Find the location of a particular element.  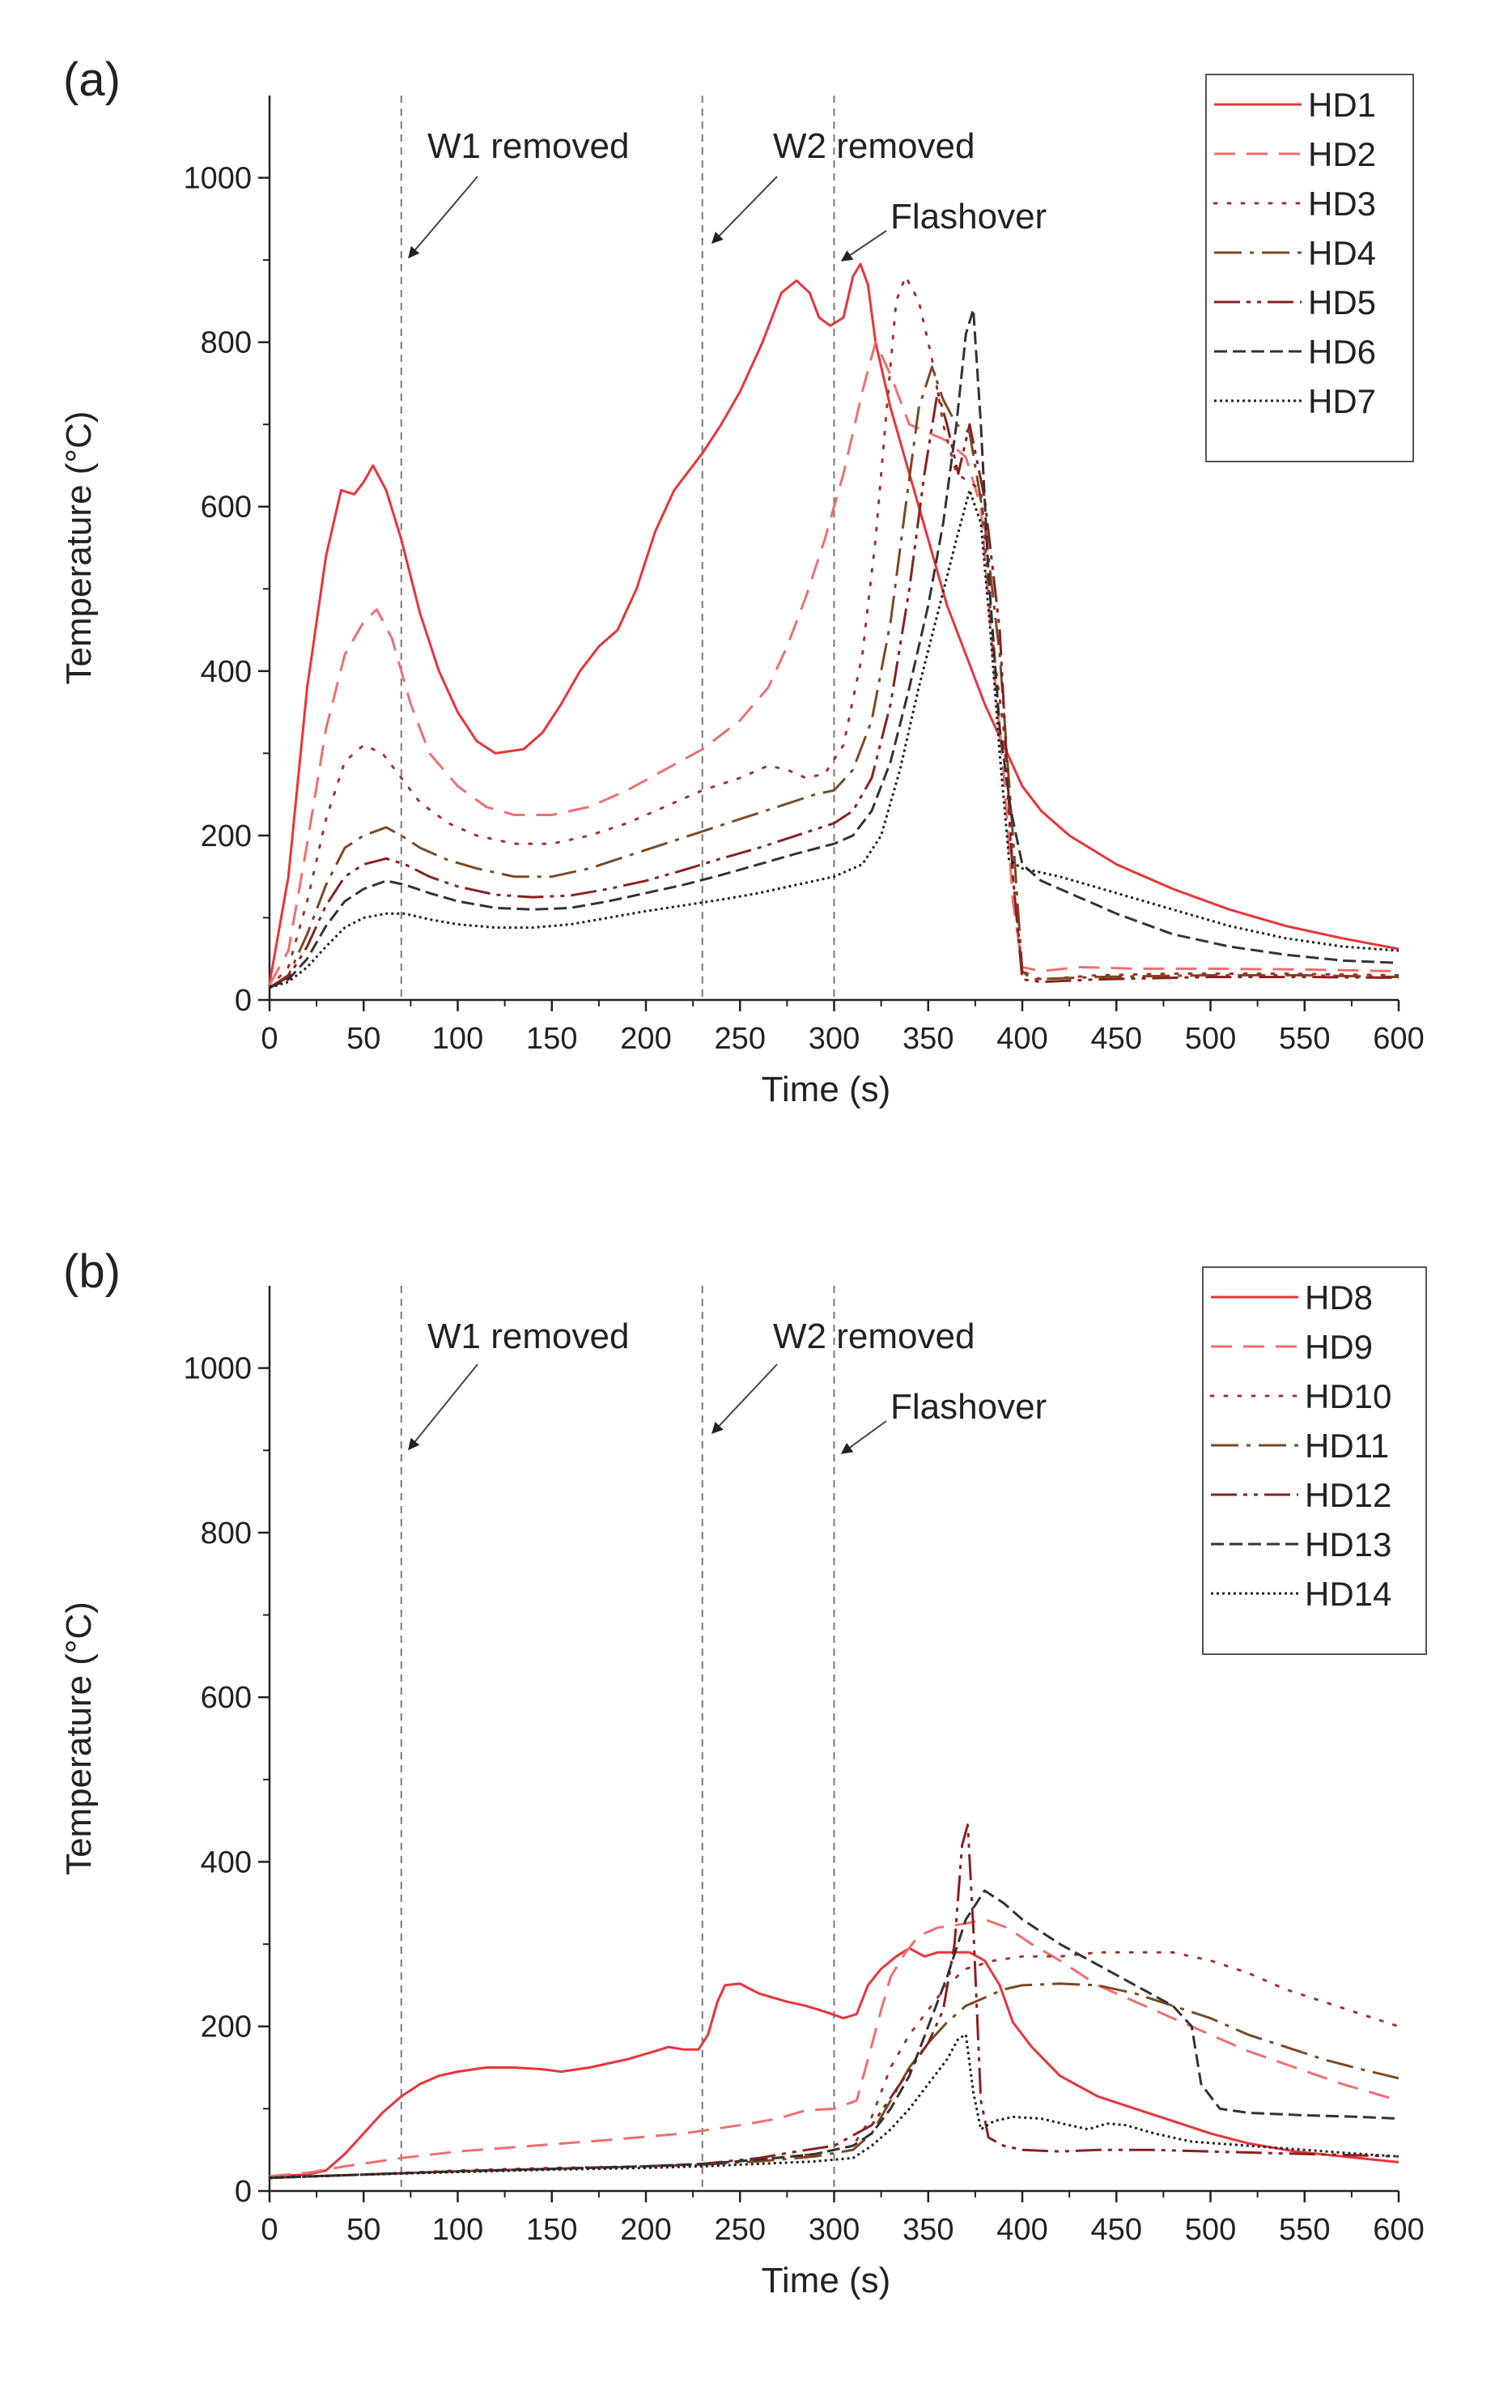

legend-entry-label: HD7 is located at coordinates (1342, 401).